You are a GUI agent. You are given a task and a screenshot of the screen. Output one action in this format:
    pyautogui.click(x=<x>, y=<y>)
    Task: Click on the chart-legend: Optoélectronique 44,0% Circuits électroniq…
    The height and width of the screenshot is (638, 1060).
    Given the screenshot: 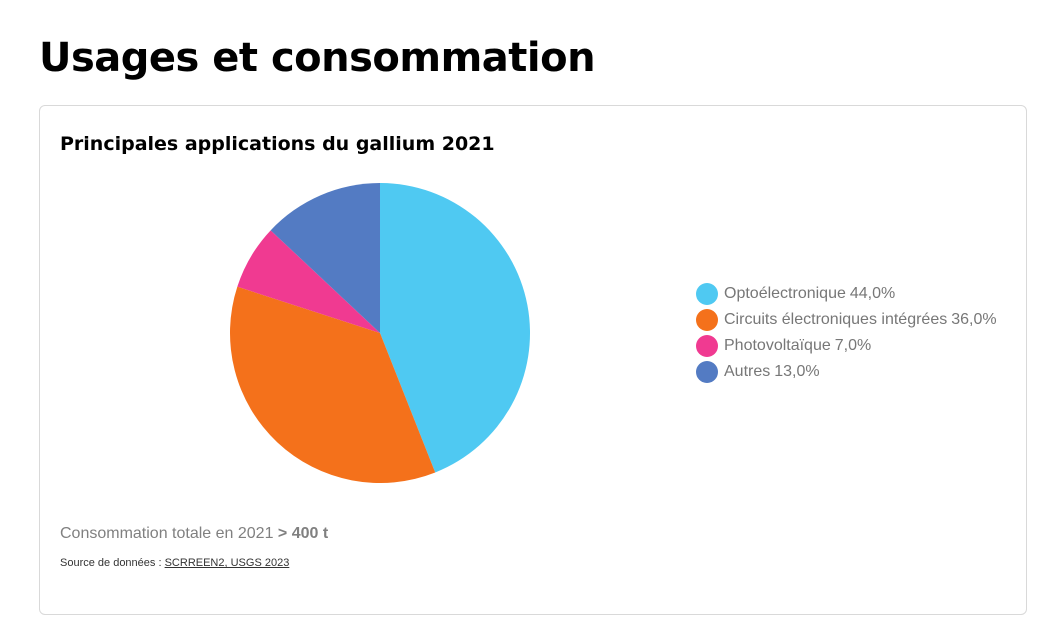 What is the action you would take?
    pyautogui.click(x=846, y=333)
    